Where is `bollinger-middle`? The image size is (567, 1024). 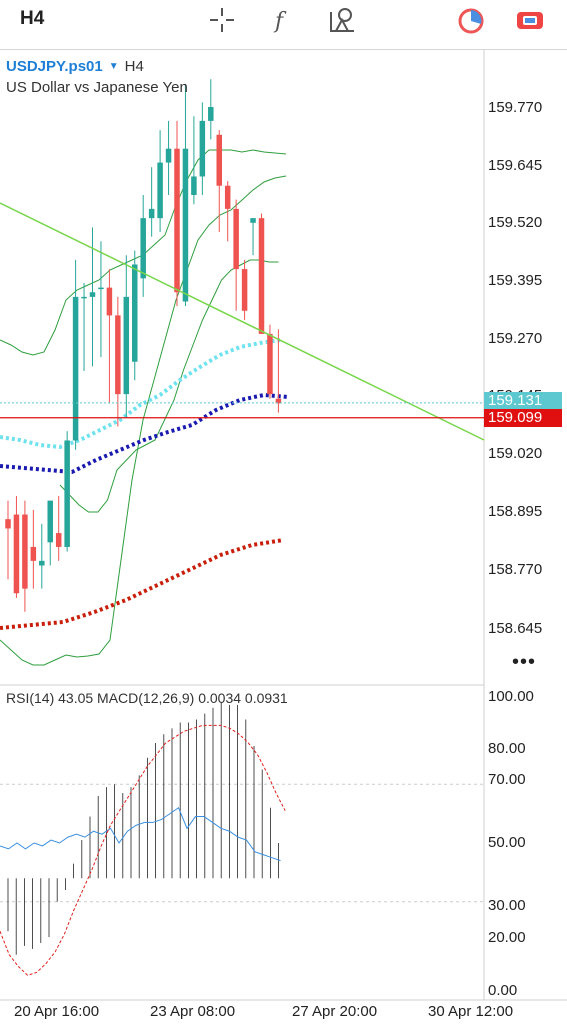
bollinger-middle is located at coordinates (169, 386).